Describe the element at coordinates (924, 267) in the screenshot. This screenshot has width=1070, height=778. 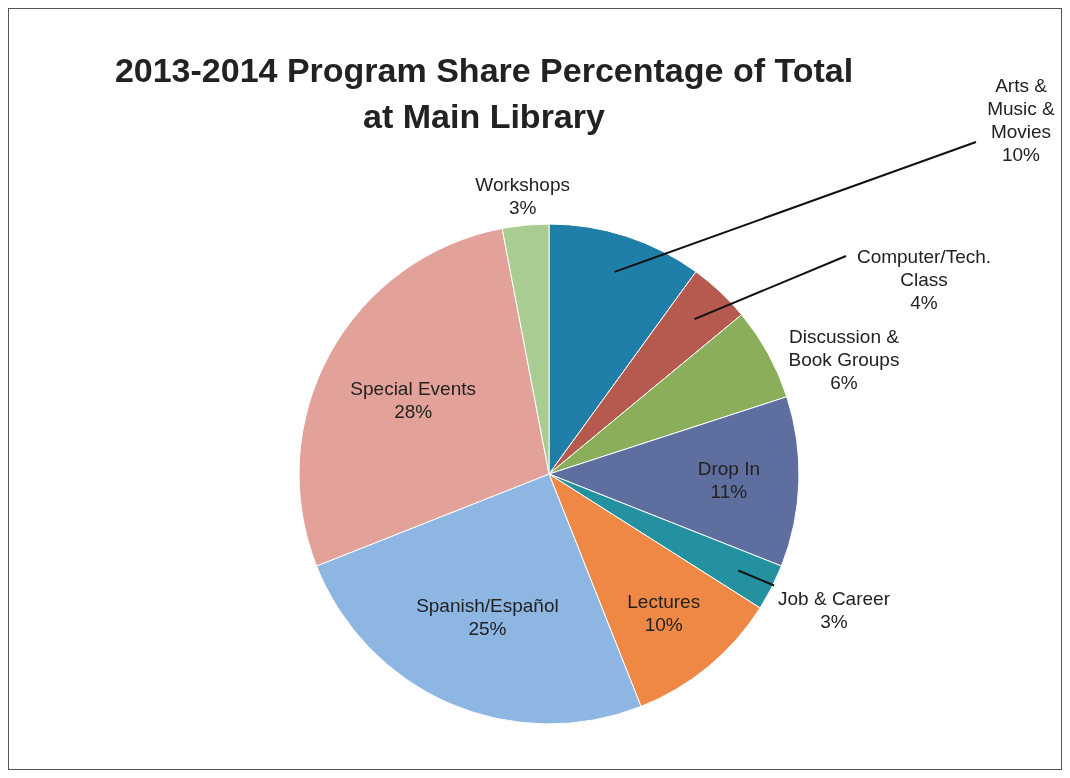
I see `slice-label: Computer/Tech. Class` at that location.